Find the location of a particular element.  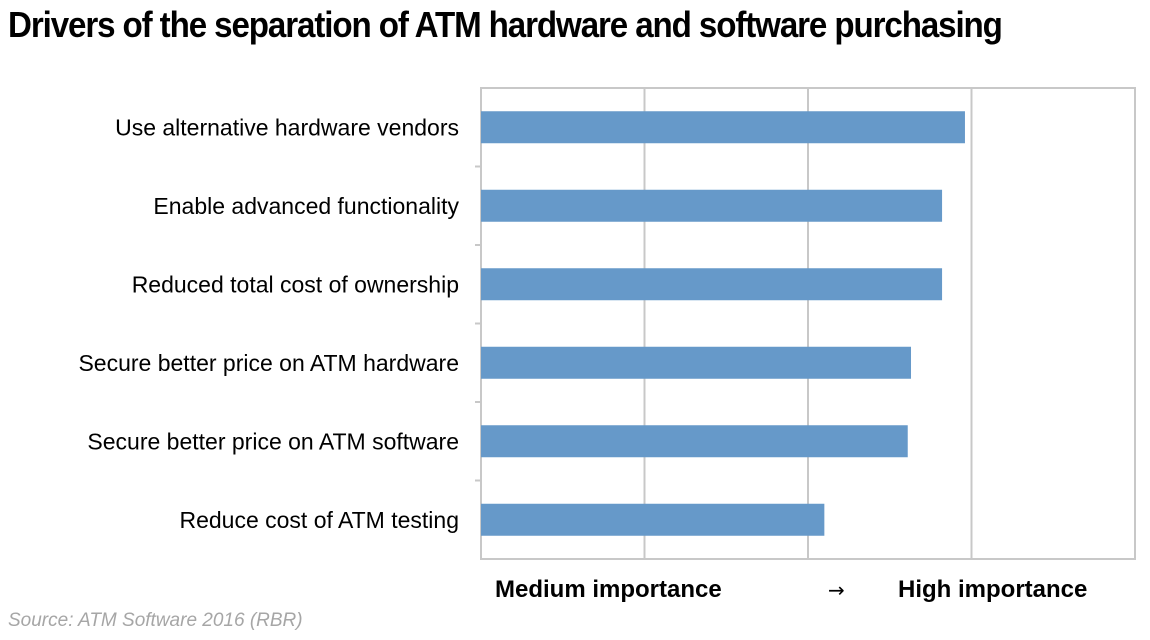

category-label: Reduce cost of ATM testing is located at coordinates (319, 520).